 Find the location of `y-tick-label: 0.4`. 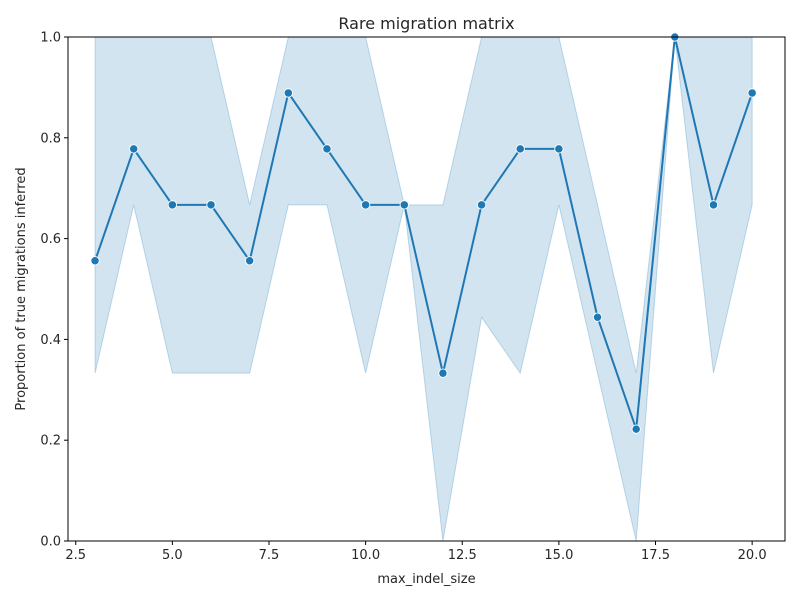

y-tick-label: 0.4 is located at coordinates (50, 340).